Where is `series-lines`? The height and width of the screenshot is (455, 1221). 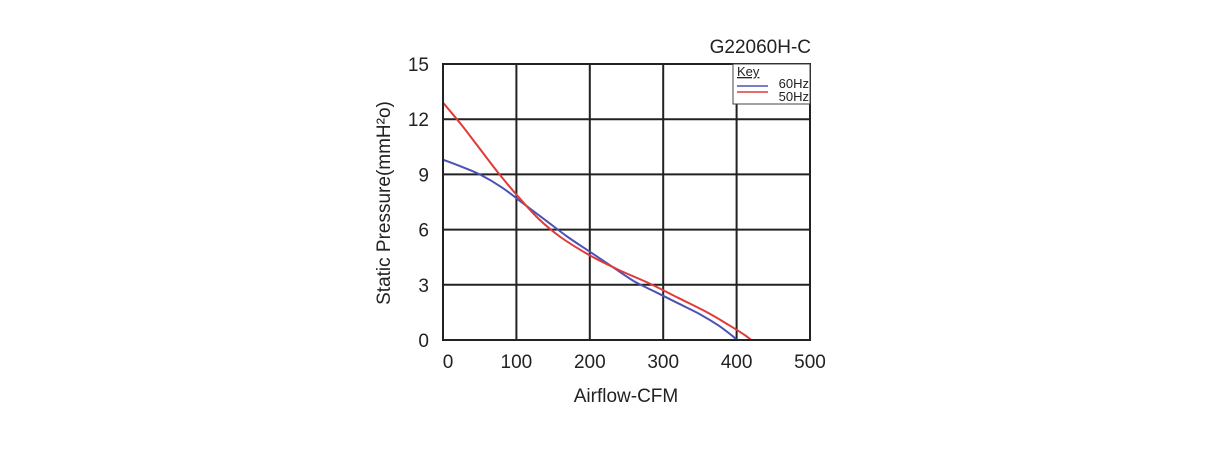 series-lines is located at coordinates (597, 221).